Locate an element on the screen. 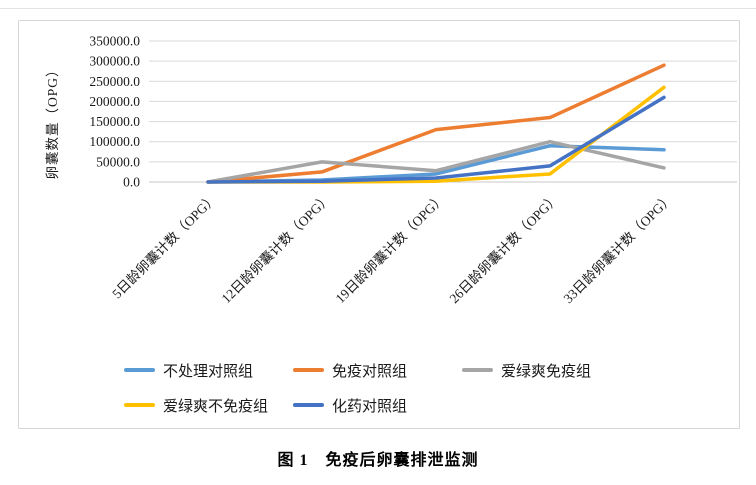 Image resolution: width=756 pixels, height=485 pixels. y-tick-label: 350000.0 is located at coordinates (114, 41).